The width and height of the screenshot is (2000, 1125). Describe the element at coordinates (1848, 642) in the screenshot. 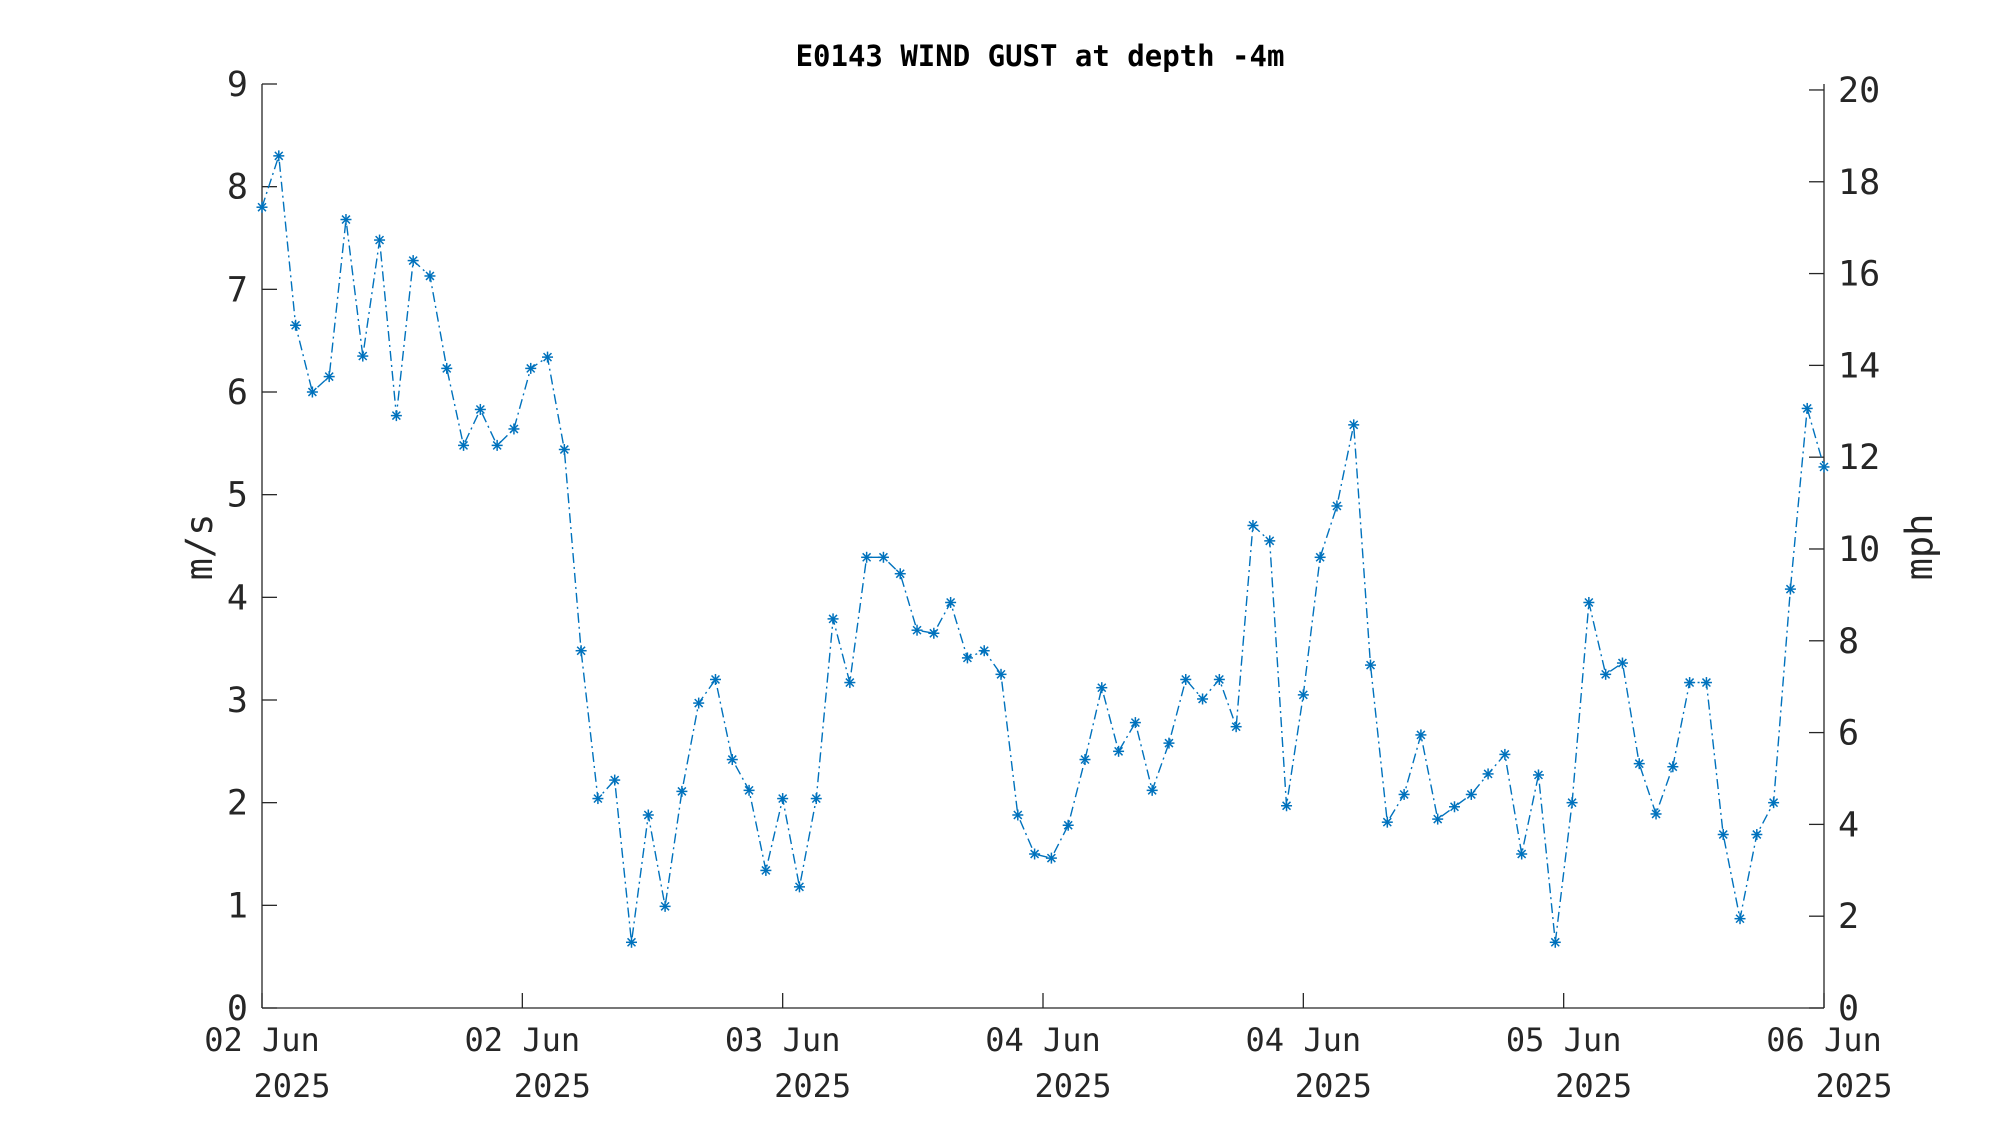

I see `y2-tick-label: 8` at that location.